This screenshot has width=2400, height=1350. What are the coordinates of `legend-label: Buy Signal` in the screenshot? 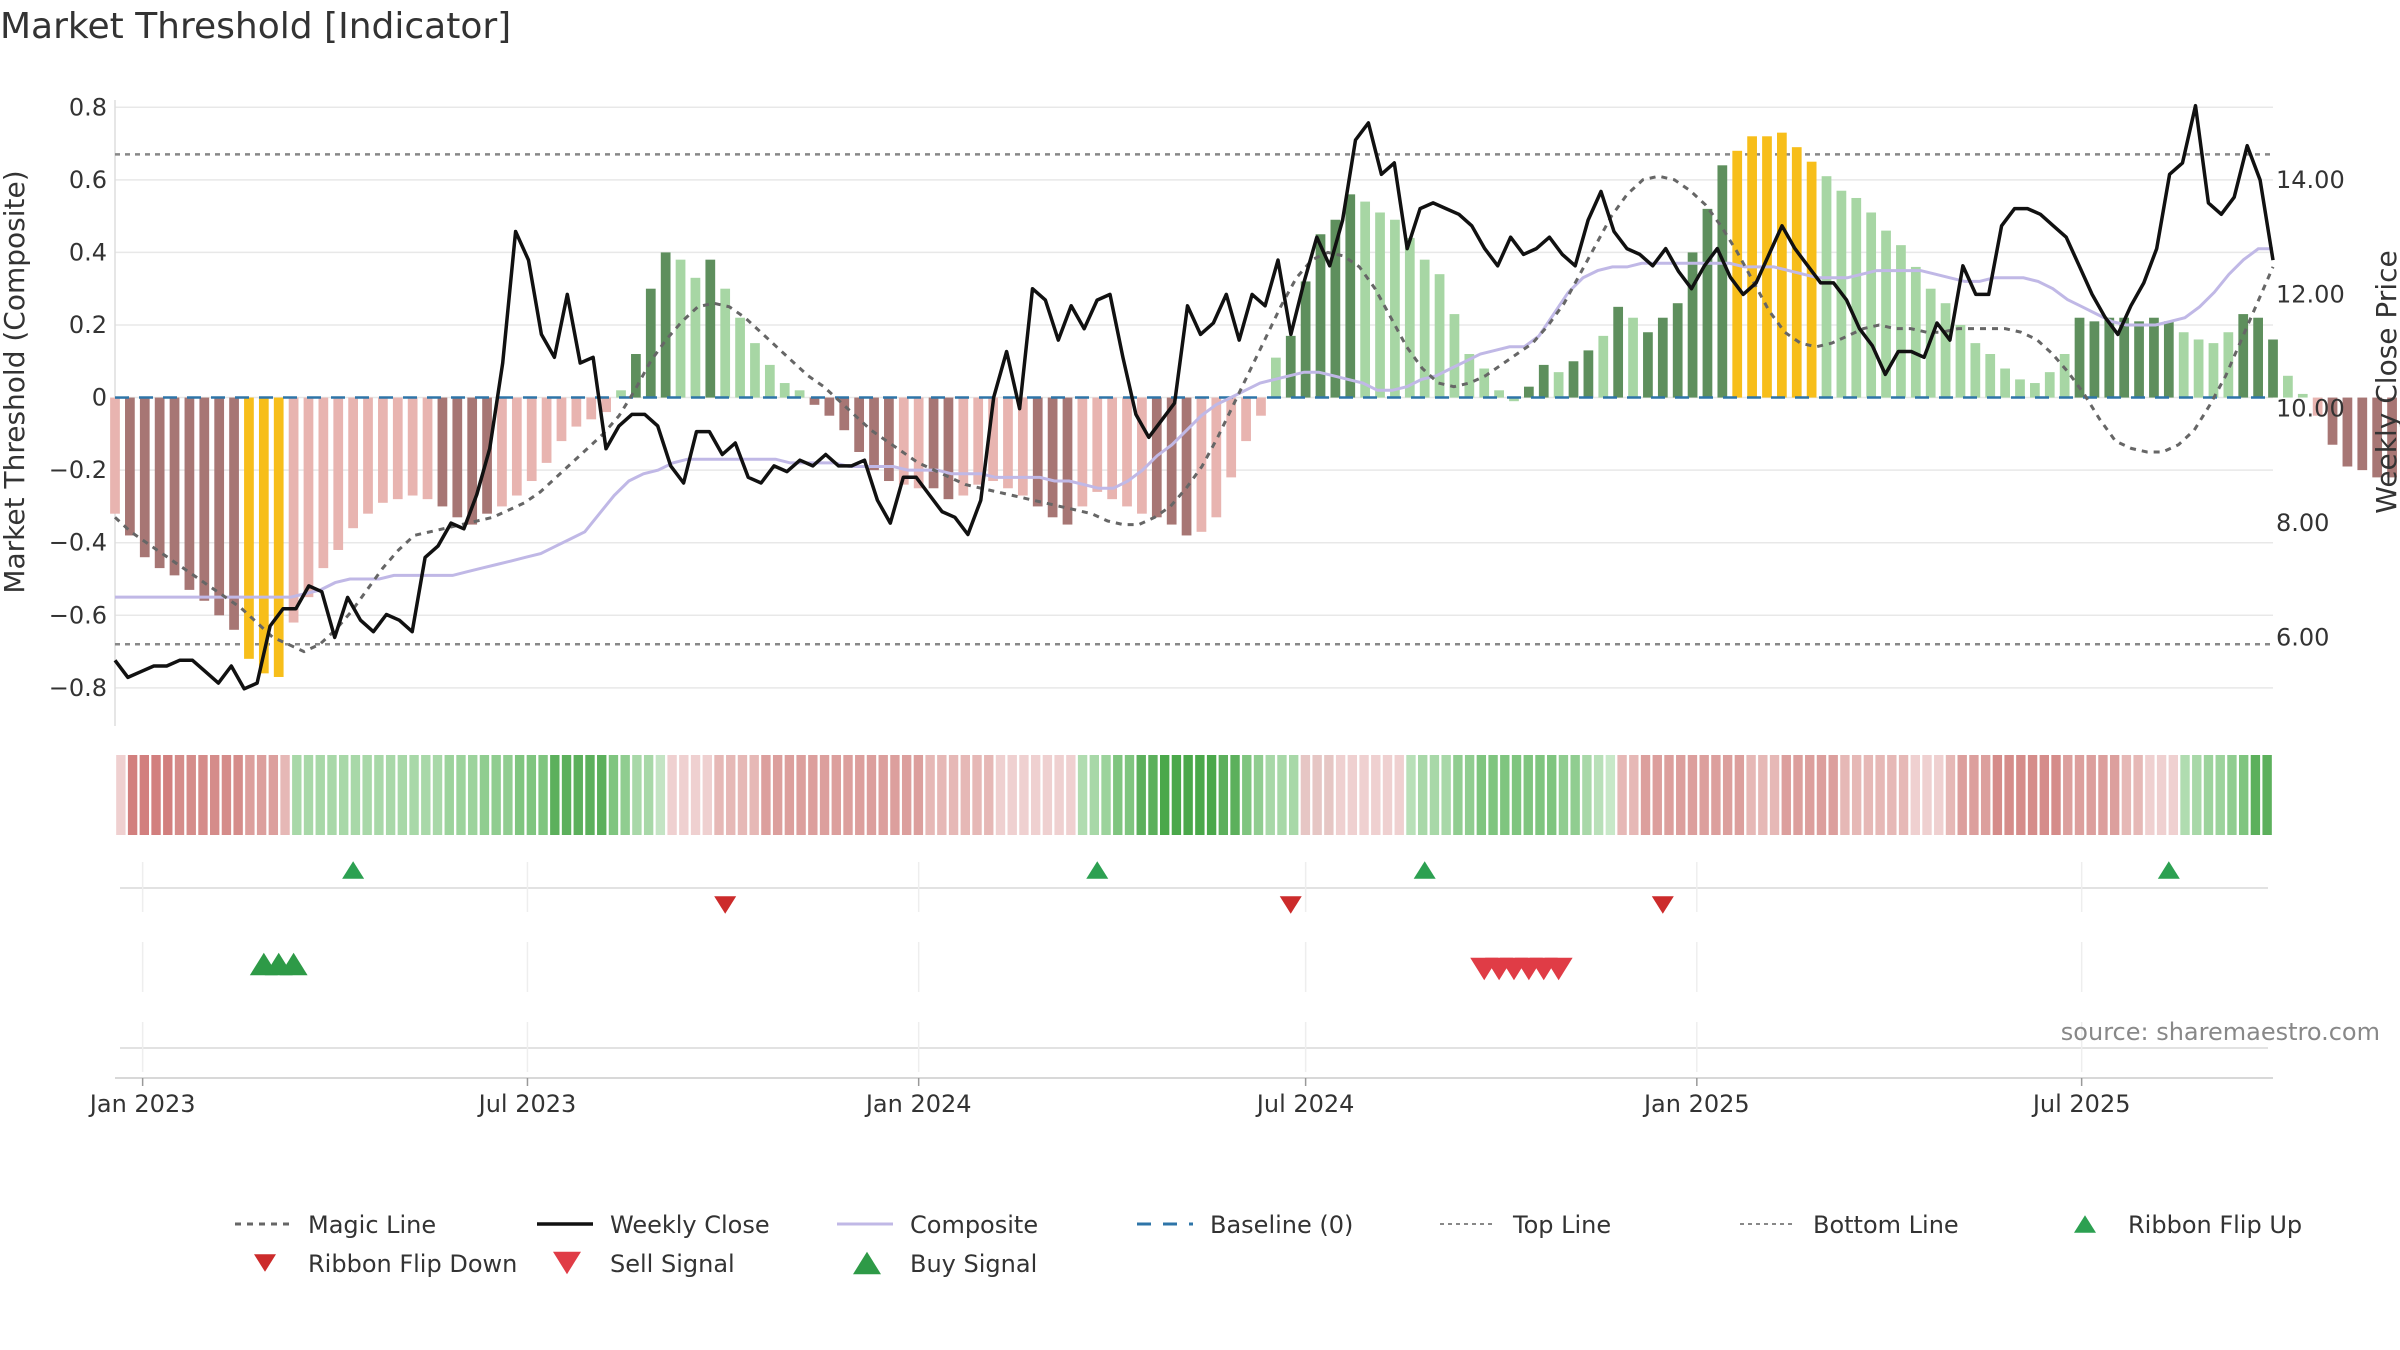 It's located at (973, 1264).